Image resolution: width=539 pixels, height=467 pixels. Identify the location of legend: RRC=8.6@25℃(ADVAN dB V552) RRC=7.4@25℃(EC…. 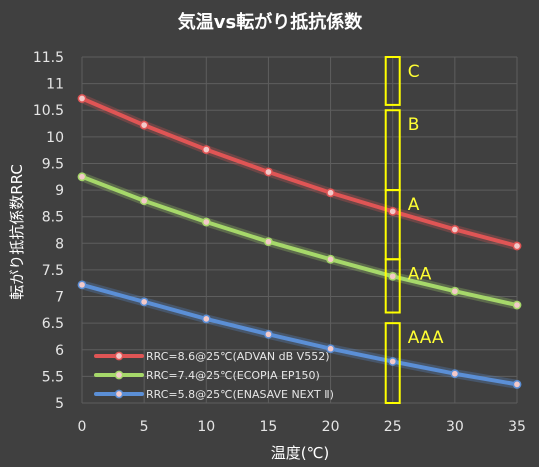
(214, 375).